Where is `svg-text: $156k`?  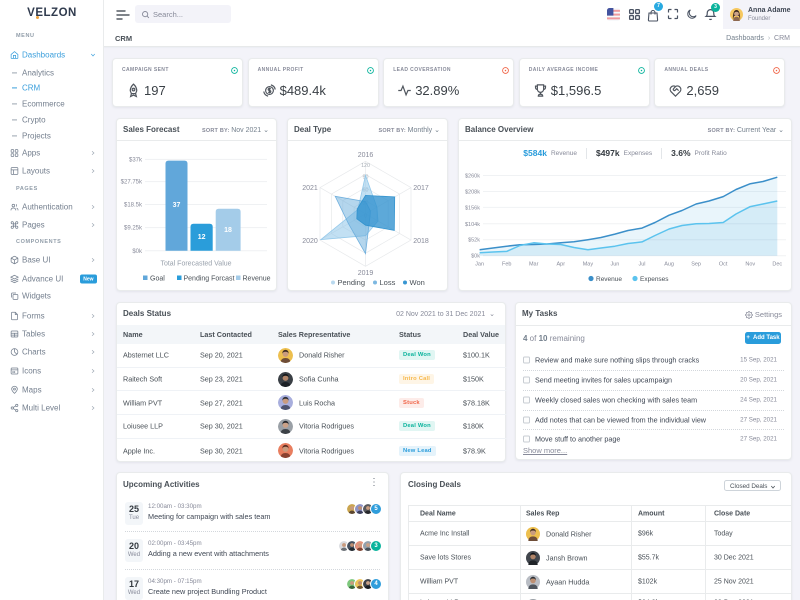 svg-text: $156k is located at coordinates (472, 208).